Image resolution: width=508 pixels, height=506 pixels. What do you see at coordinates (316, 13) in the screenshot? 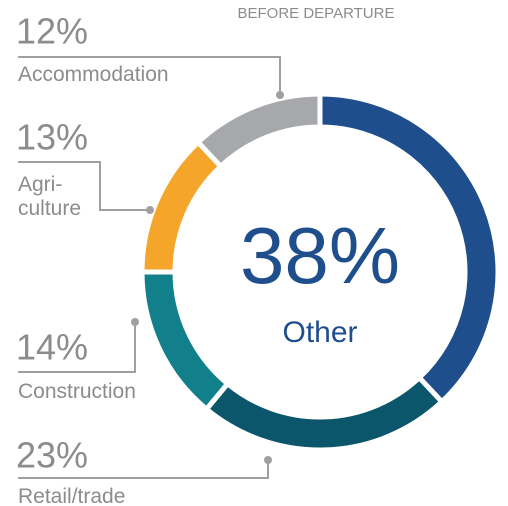
I see `chart-title: BEFORE DEPARTURE` at bounding box center [316, 13].